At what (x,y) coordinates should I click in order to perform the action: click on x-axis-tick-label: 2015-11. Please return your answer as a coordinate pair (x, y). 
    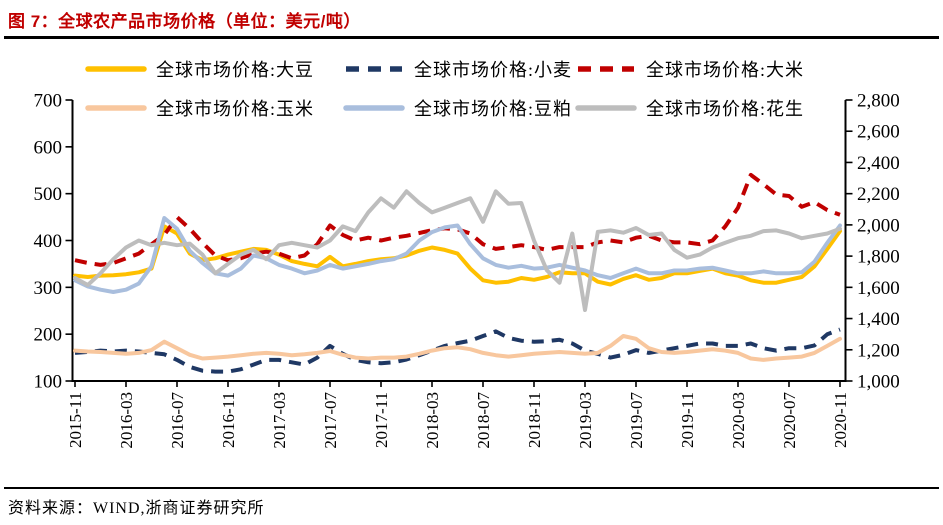
    Looking at the image, I should click on (75, 420).